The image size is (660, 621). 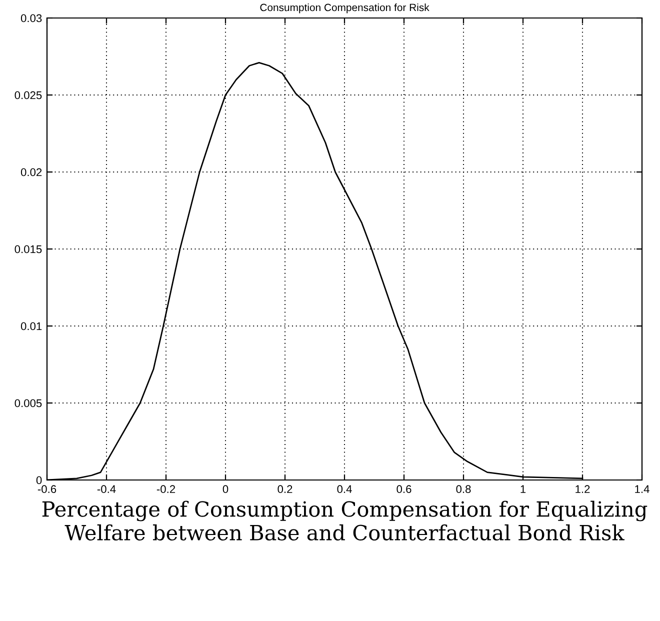 What do you see at coordinates (28, 95) in the screenshot?
I see `y-tick-label: 0.025` at bounding box center [28, 95].